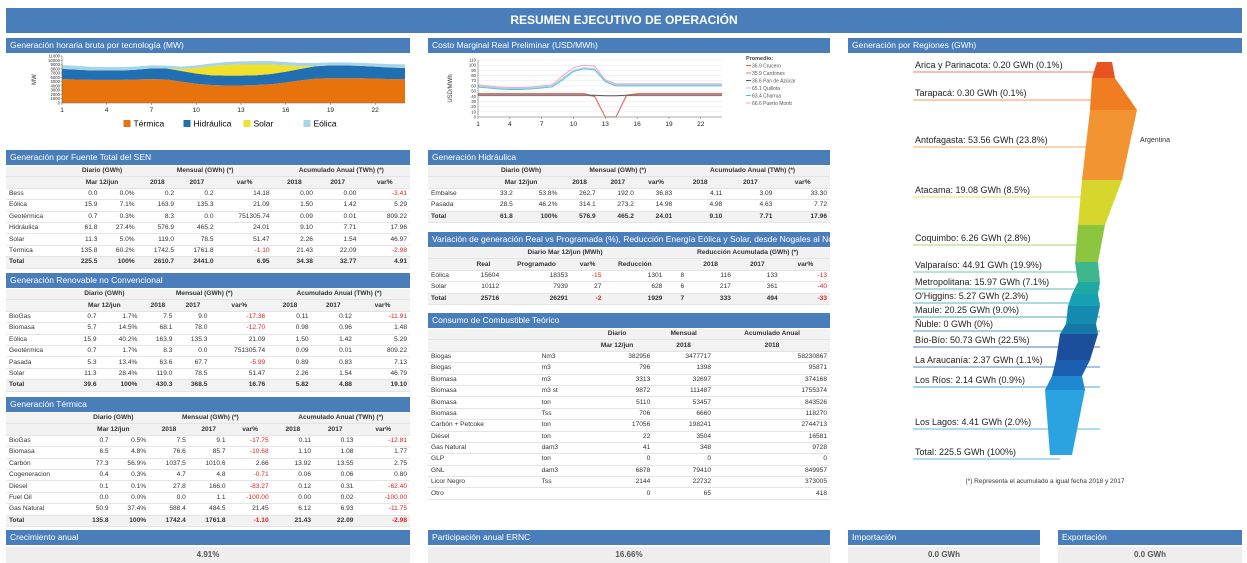 The image size is (1247, 563). I want to click on row-label: Solar, so click(37, 374).